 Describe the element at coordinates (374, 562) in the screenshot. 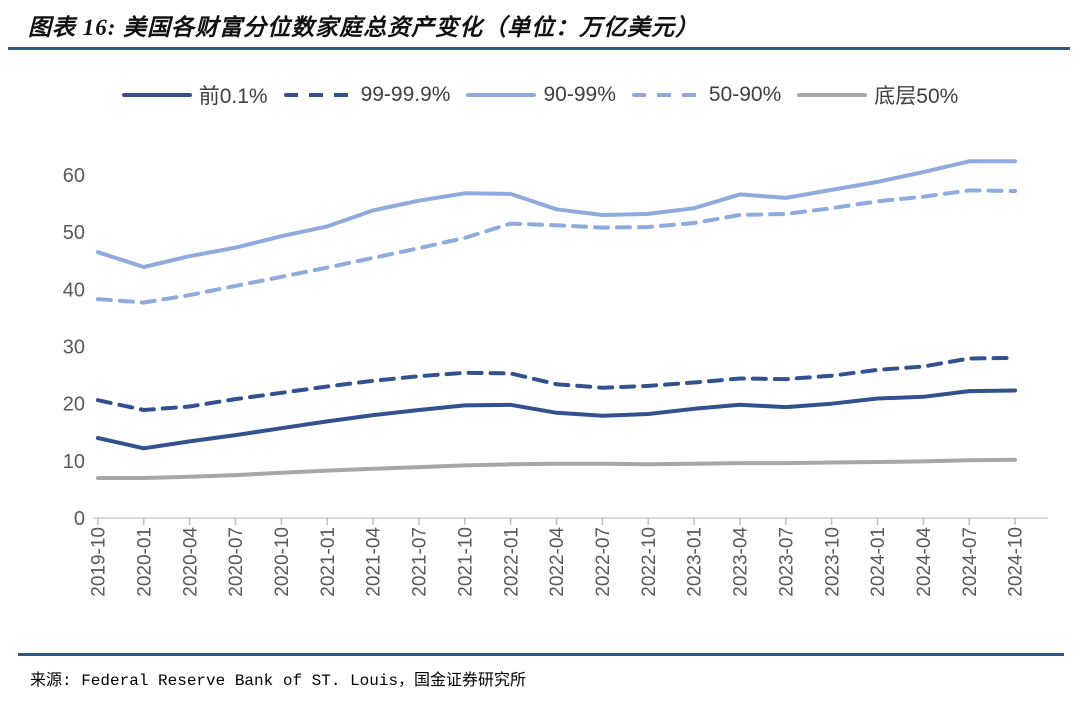

I see `x-axis-tick-label: 2021-04` at that location.